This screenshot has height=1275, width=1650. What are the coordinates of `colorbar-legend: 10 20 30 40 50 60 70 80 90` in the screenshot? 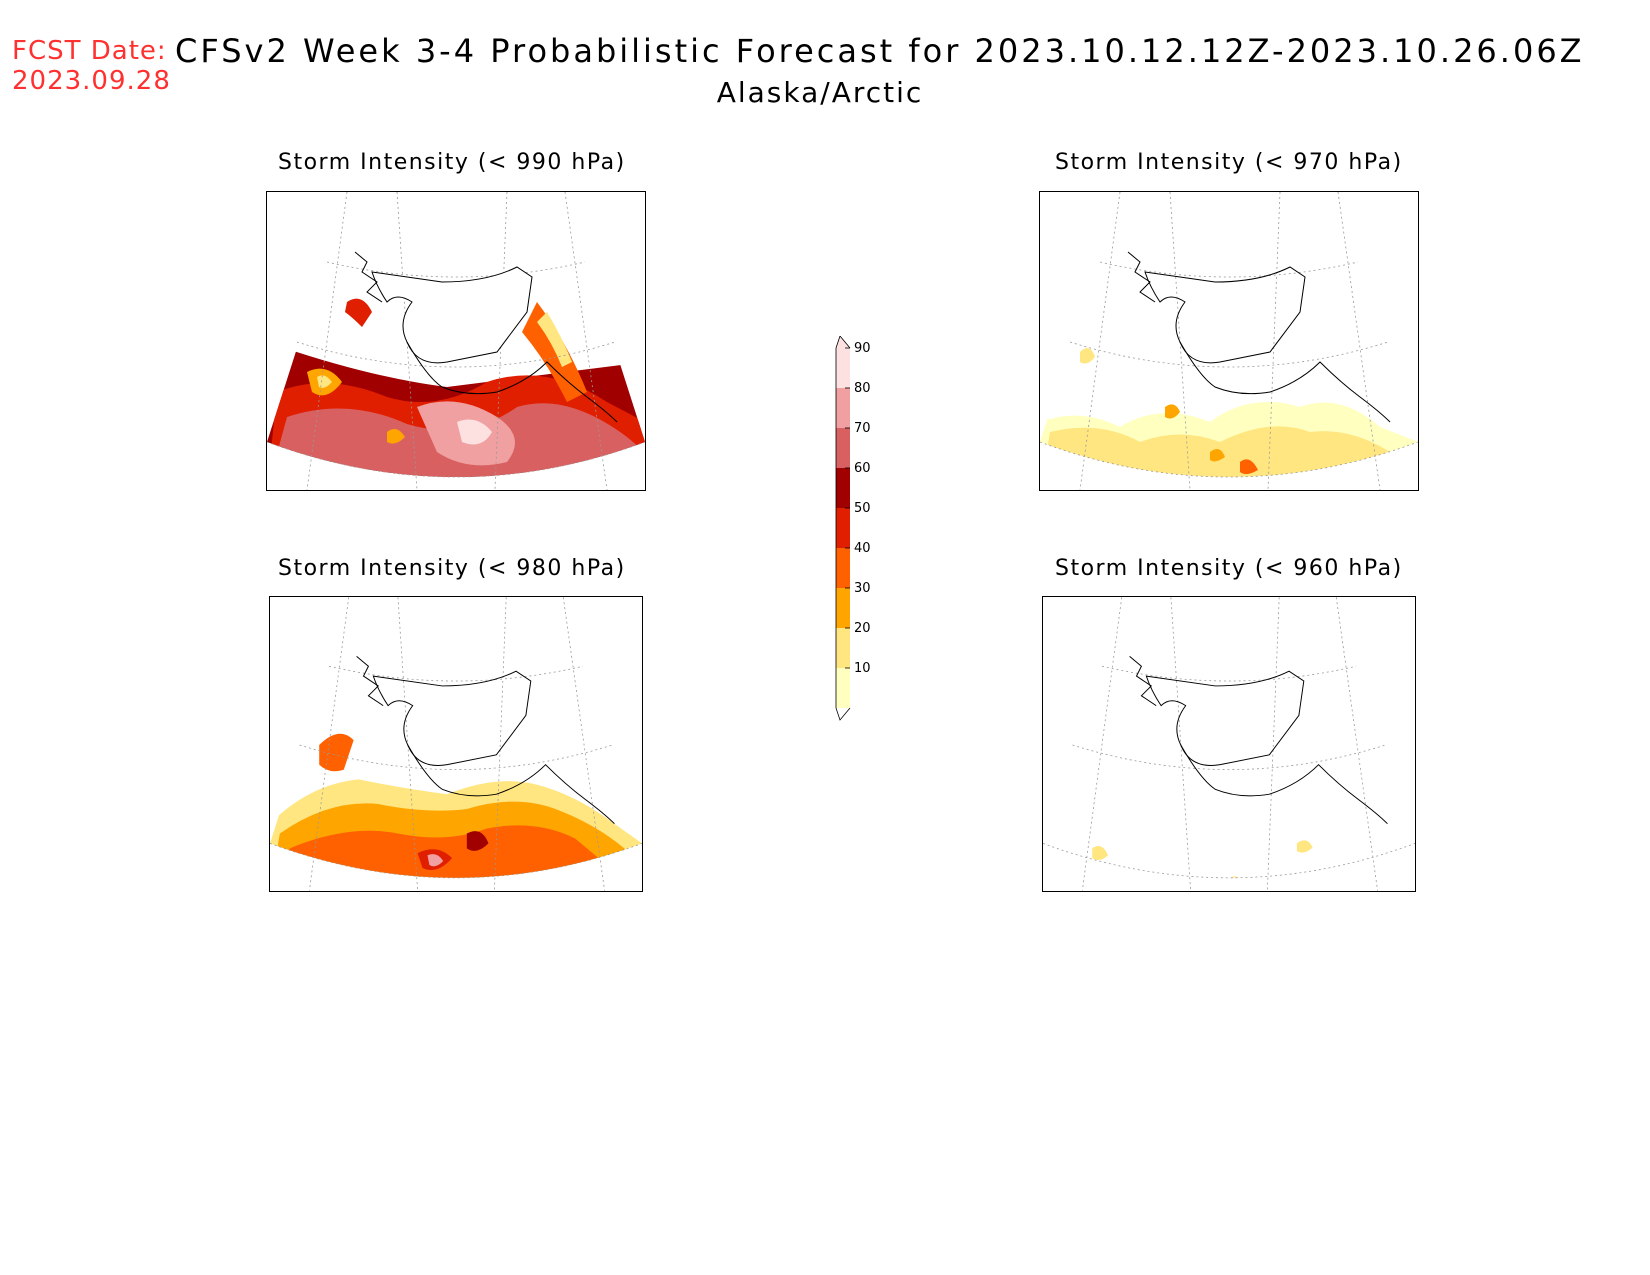 It's located at (856, 540).